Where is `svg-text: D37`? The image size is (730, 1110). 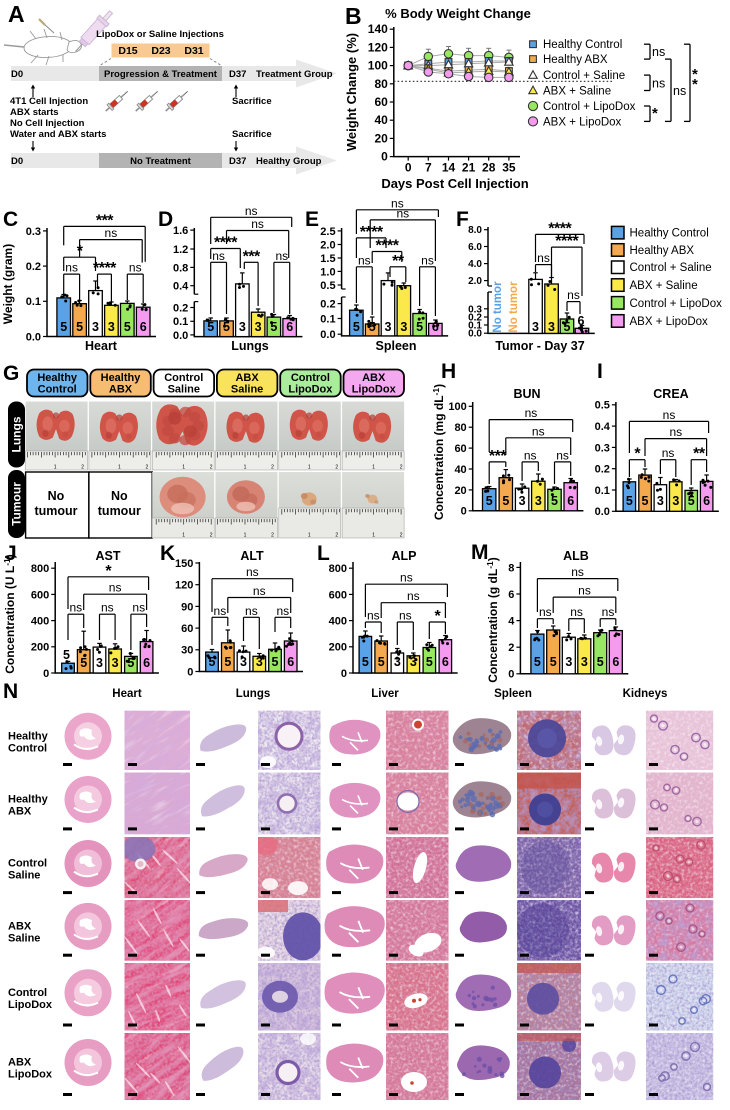
svg-text: D37 is located at coordinates (237, 161).